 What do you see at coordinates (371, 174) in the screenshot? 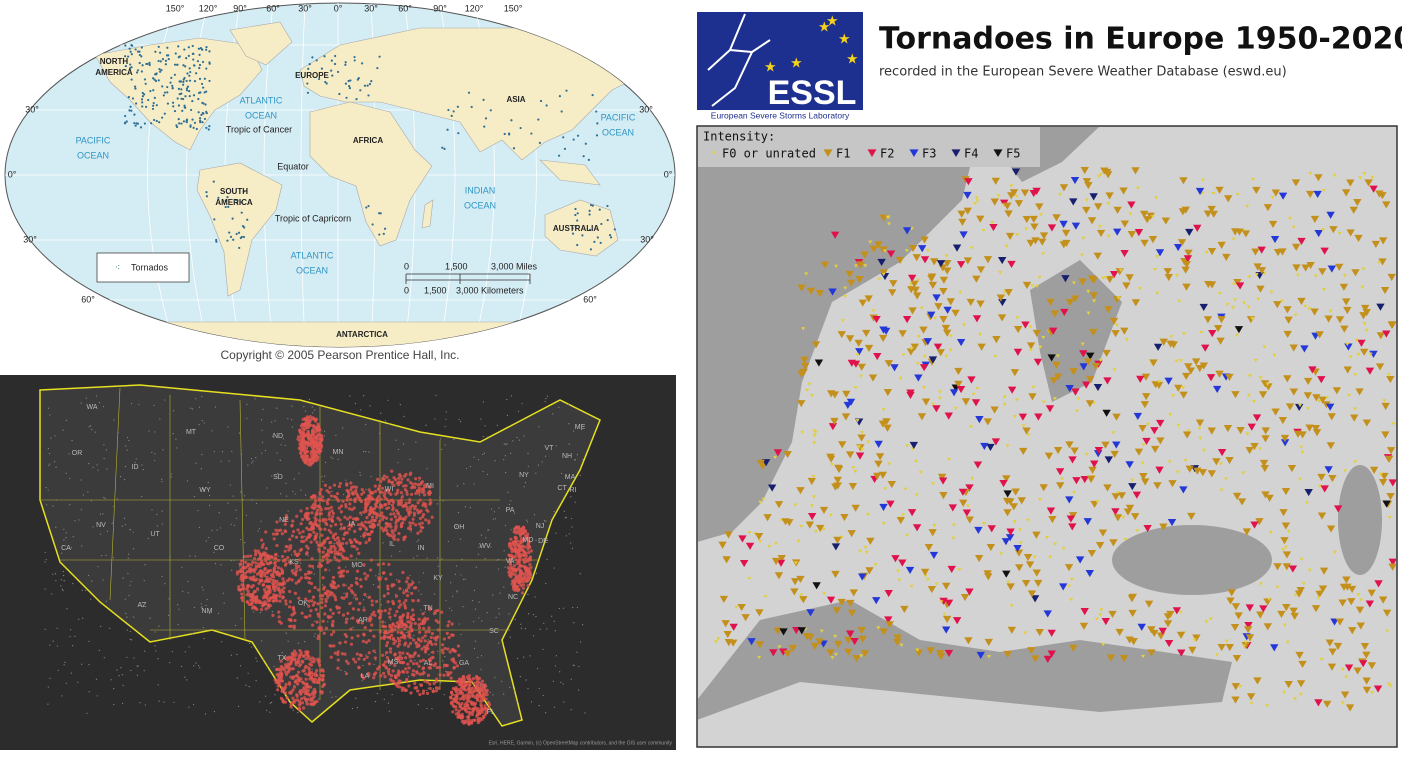
I see `shape` at bounding box center [371, 174].